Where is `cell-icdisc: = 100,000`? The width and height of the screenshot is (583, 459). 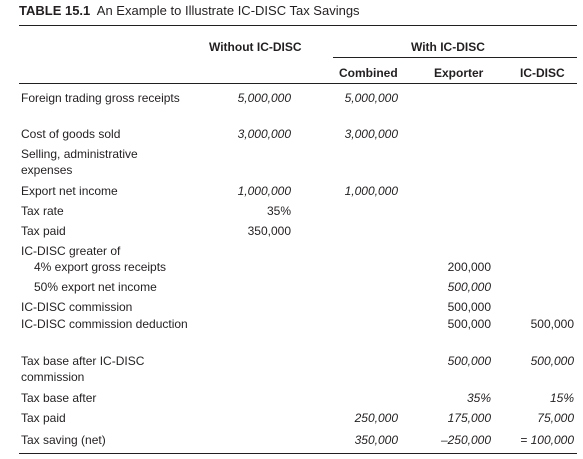
cell-icdisc: = 100,000 is located at coordinates (547, 440).